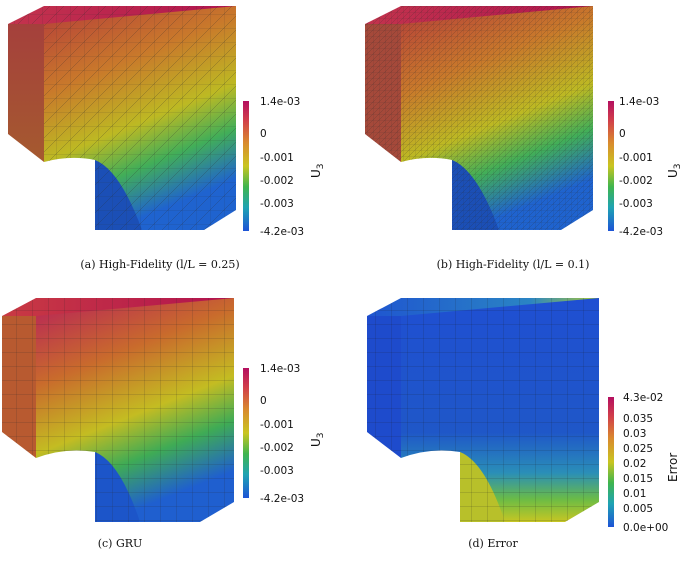  What do you see at coordinates (634, 494) in the screenshot?
I see `colorbar-tick: 0.01` at bounding box center [634, 494].